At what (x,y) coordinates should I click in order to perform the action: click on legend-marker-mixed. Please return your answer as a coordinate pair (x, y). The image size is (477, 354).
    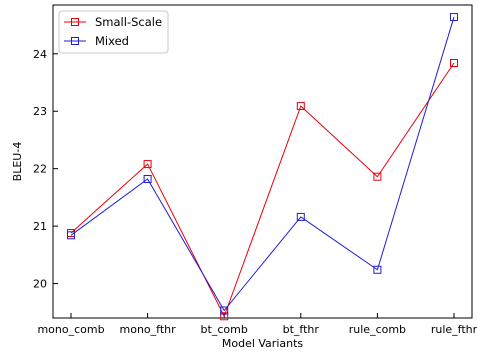
    Looking at the image, I should click on (75, 41).